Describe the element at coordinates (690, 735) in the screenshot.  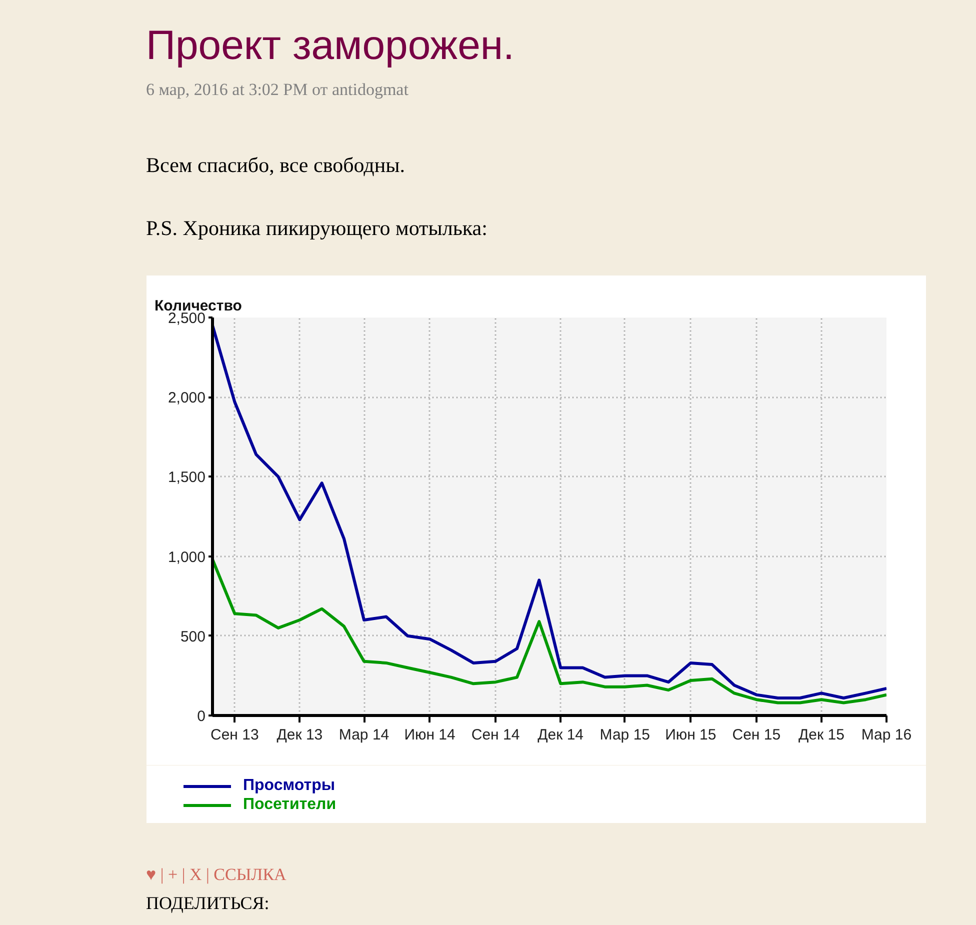
I see `x-tick-label: Июн 15` at that location.